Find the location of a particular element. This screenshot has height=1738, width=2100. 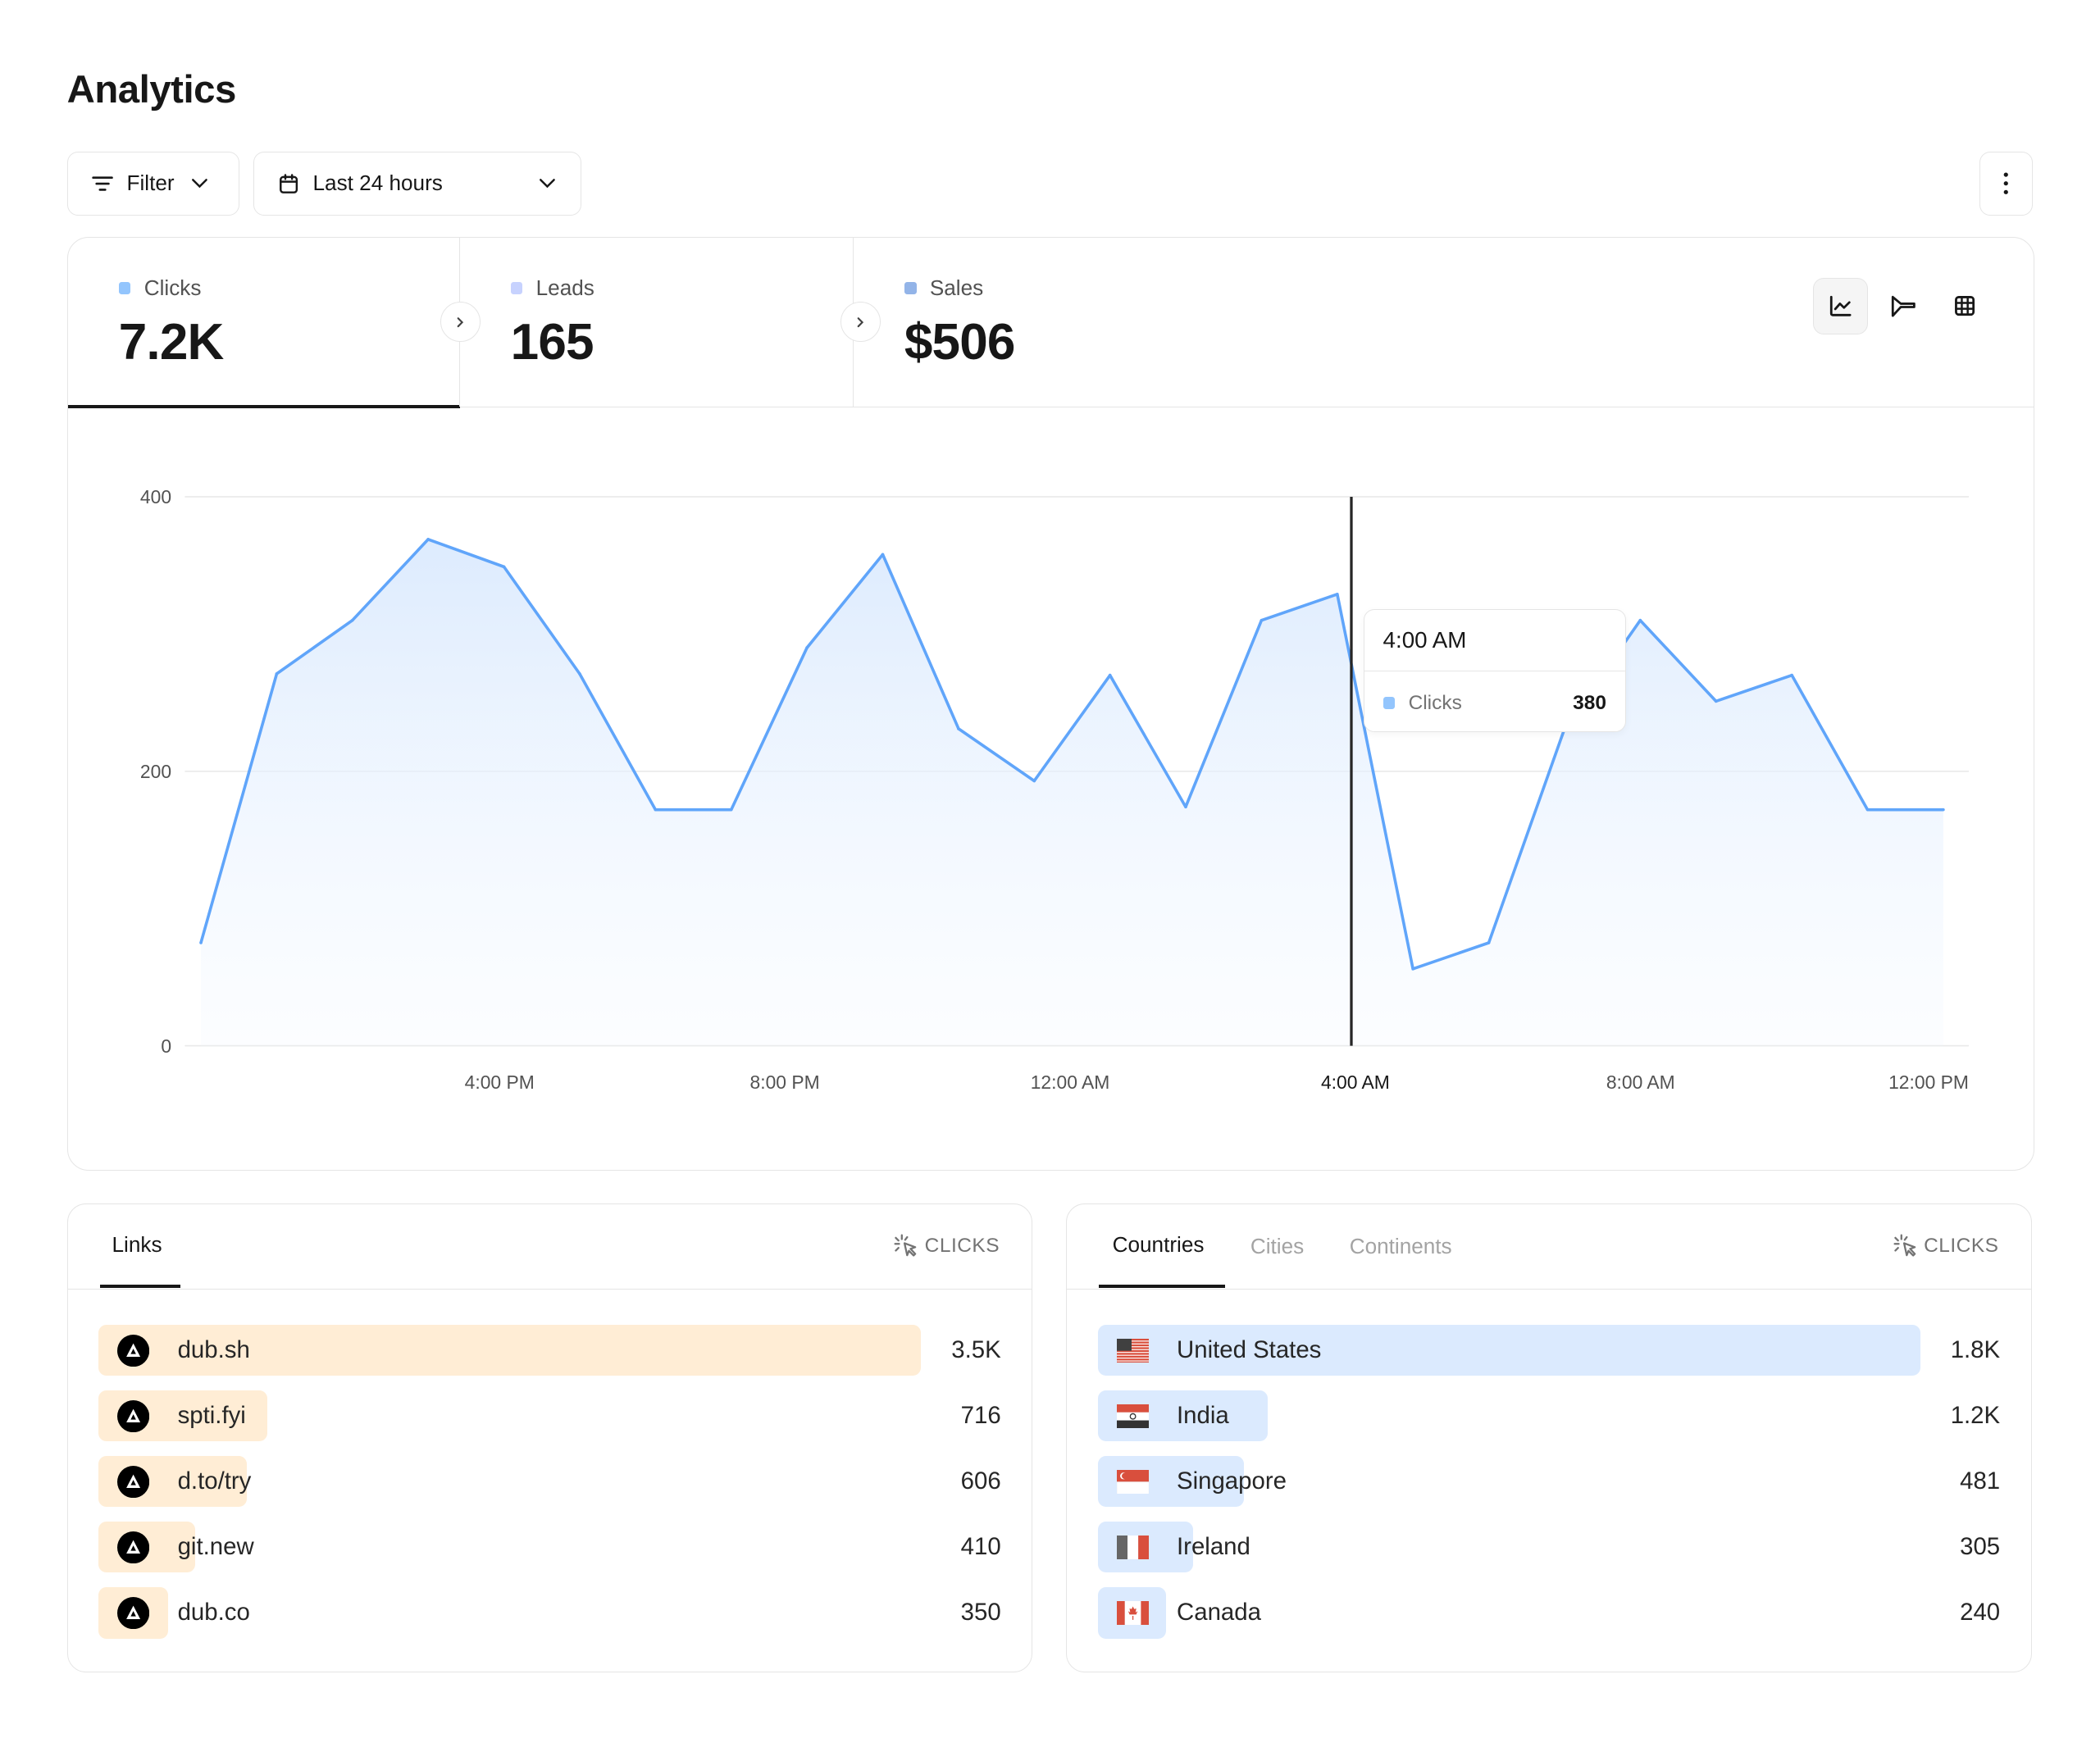

singapore-flag-icon is located at coordinates (1133, 1485).